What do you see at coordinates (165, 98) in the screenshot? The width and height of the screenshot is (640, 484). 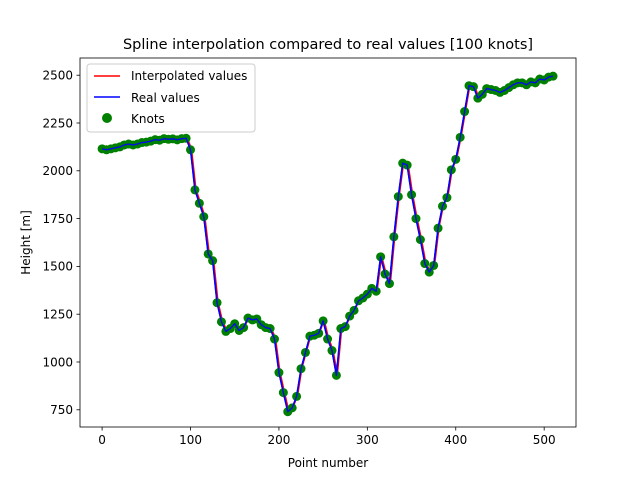 I see `legend-label-real: Real values` at bounding box center [165, 98].